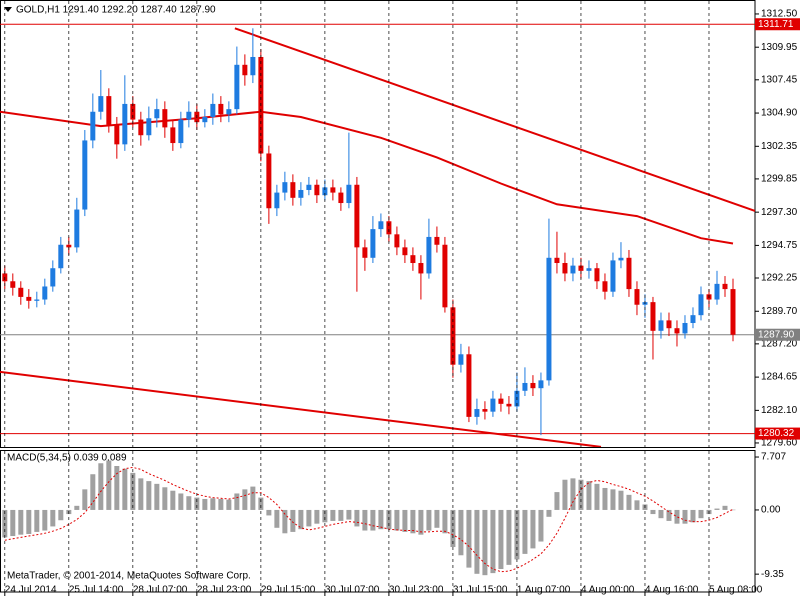  What do you see at coordinates (288, 589) in the screenshot?
I see `x-tick-label: 29 Jul 15:00` at bounding box center [288, 589].